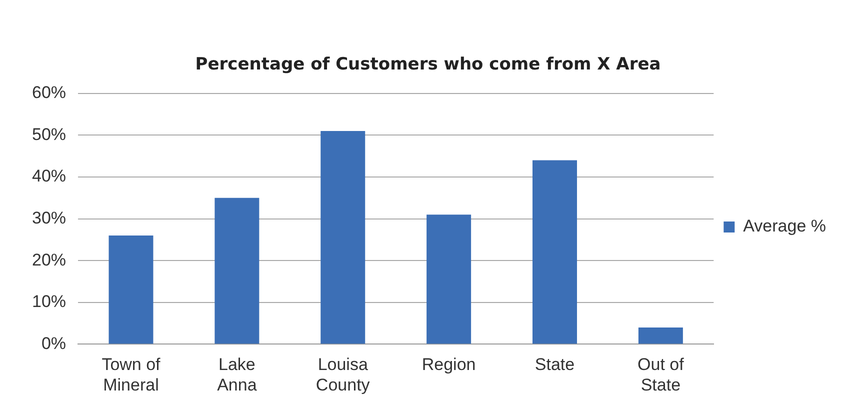 The width and height of the screenshot is (846, 419). Describe the element at coordinates (784, 226) in the screenshot. I see `legend-label: Average %` at that location.